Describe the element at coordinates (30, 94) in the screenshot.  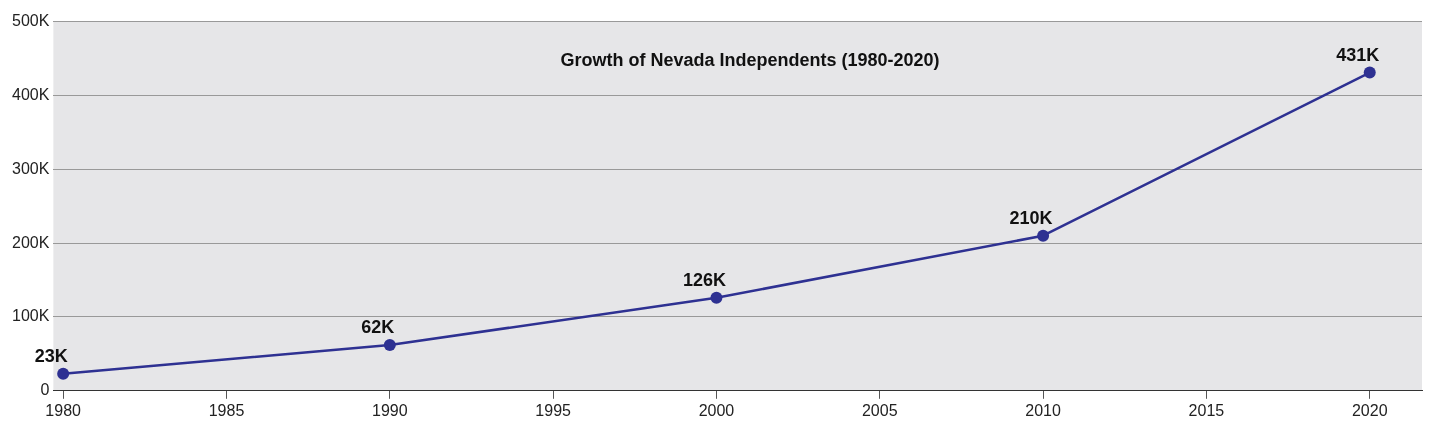
I see `y-tick-label: 400K` at that location.